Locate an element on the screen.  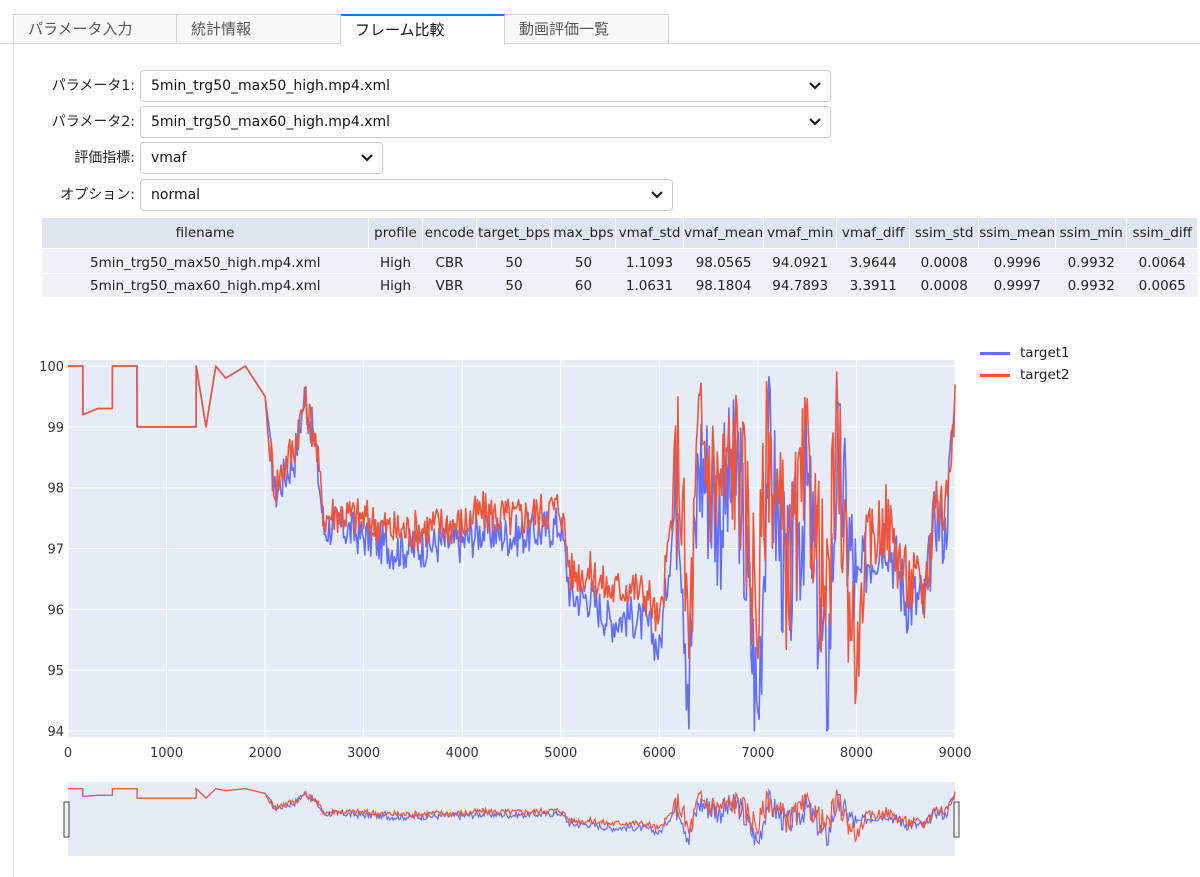
x-tick-label: 5000 is located at coordinates (560, 753).